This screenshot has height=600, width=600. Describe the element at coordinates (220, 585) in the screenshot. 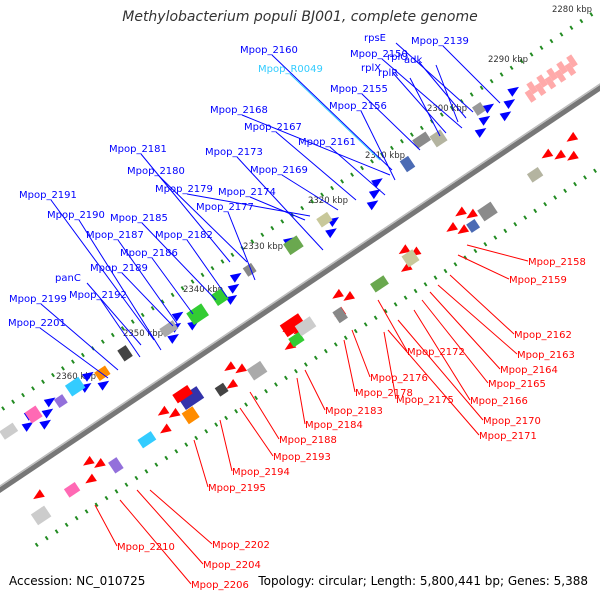

I see `reverse-gene-label: Mpop_2206` at that location.